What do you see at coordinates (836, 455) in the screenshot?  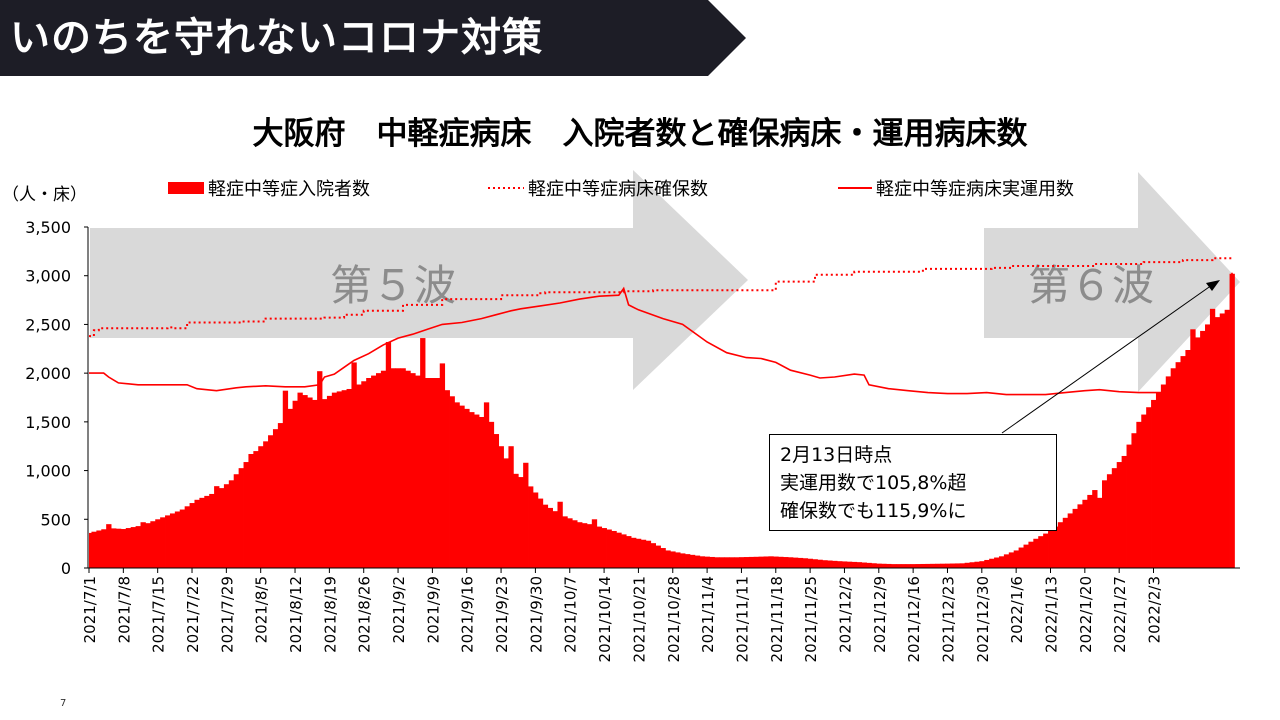 I see `annotation-line-1: 2月13日時点` at bounding box center [836, 455].